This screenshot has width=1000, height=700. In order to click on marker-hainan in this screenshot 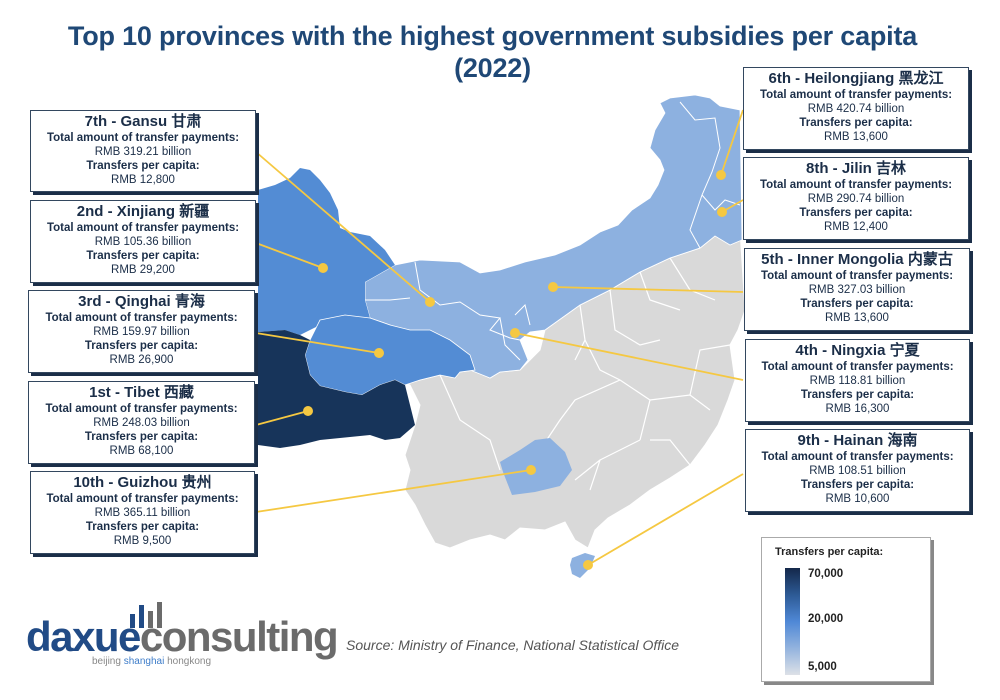, I will do `click(588, 565)`.